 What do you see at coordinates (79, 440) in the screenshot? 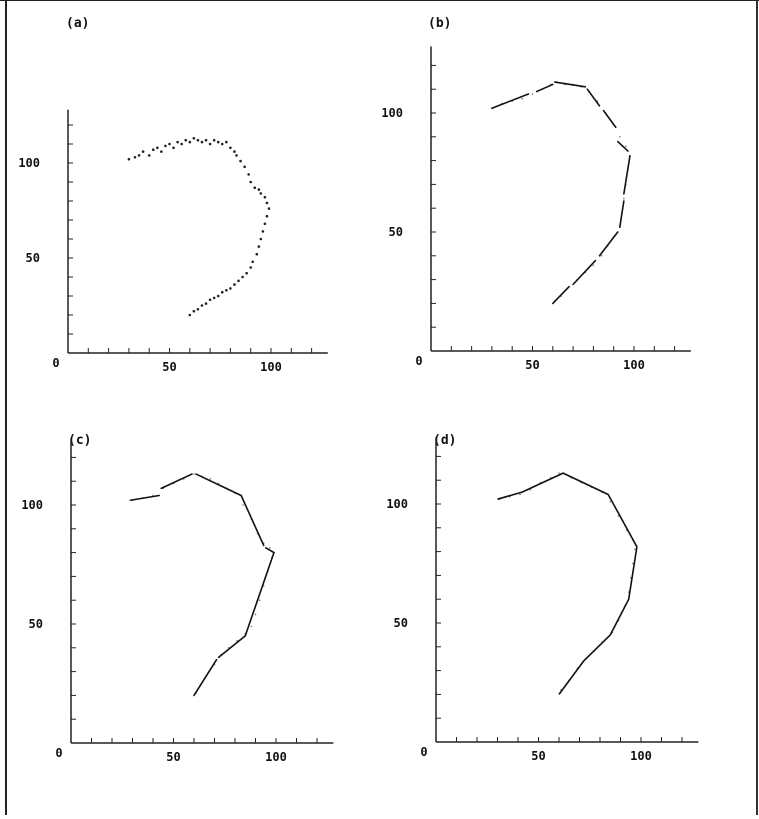
I see `panel-label: (c)` at bounding box center [79, 440].